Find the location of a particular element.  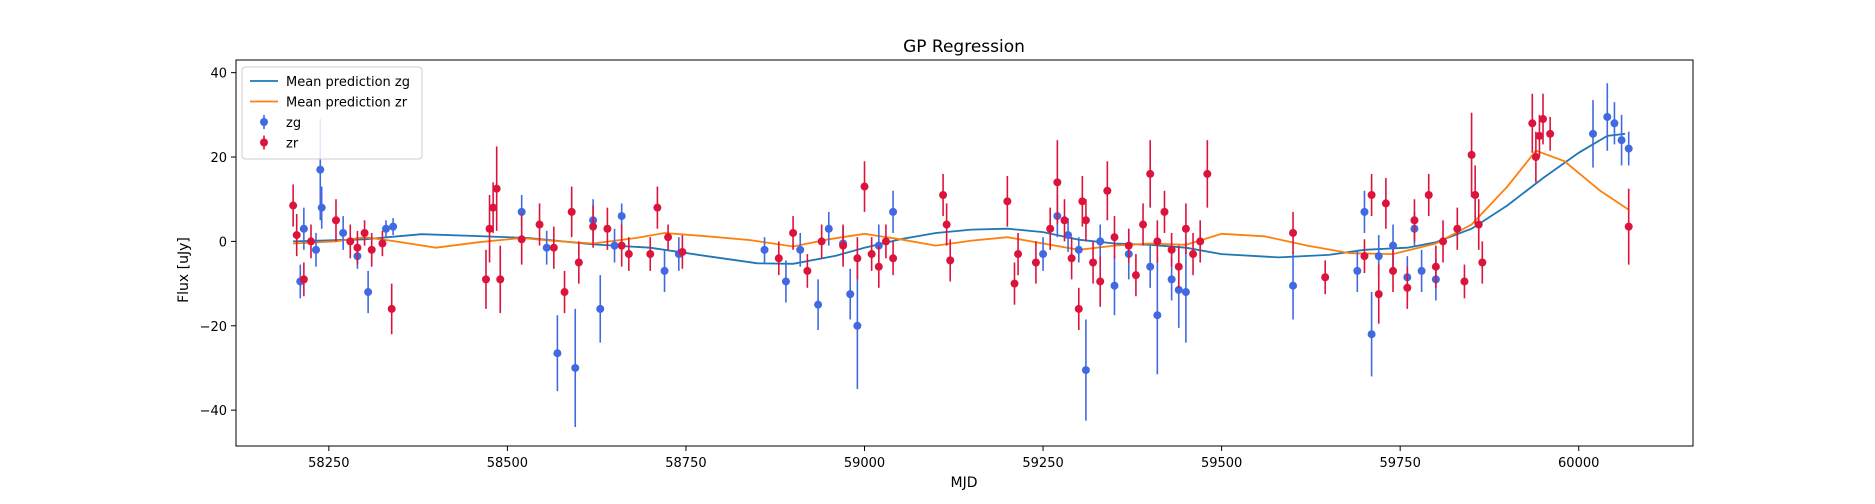

legend-item: Mean prediction zg is located at coordinates (330, 82).